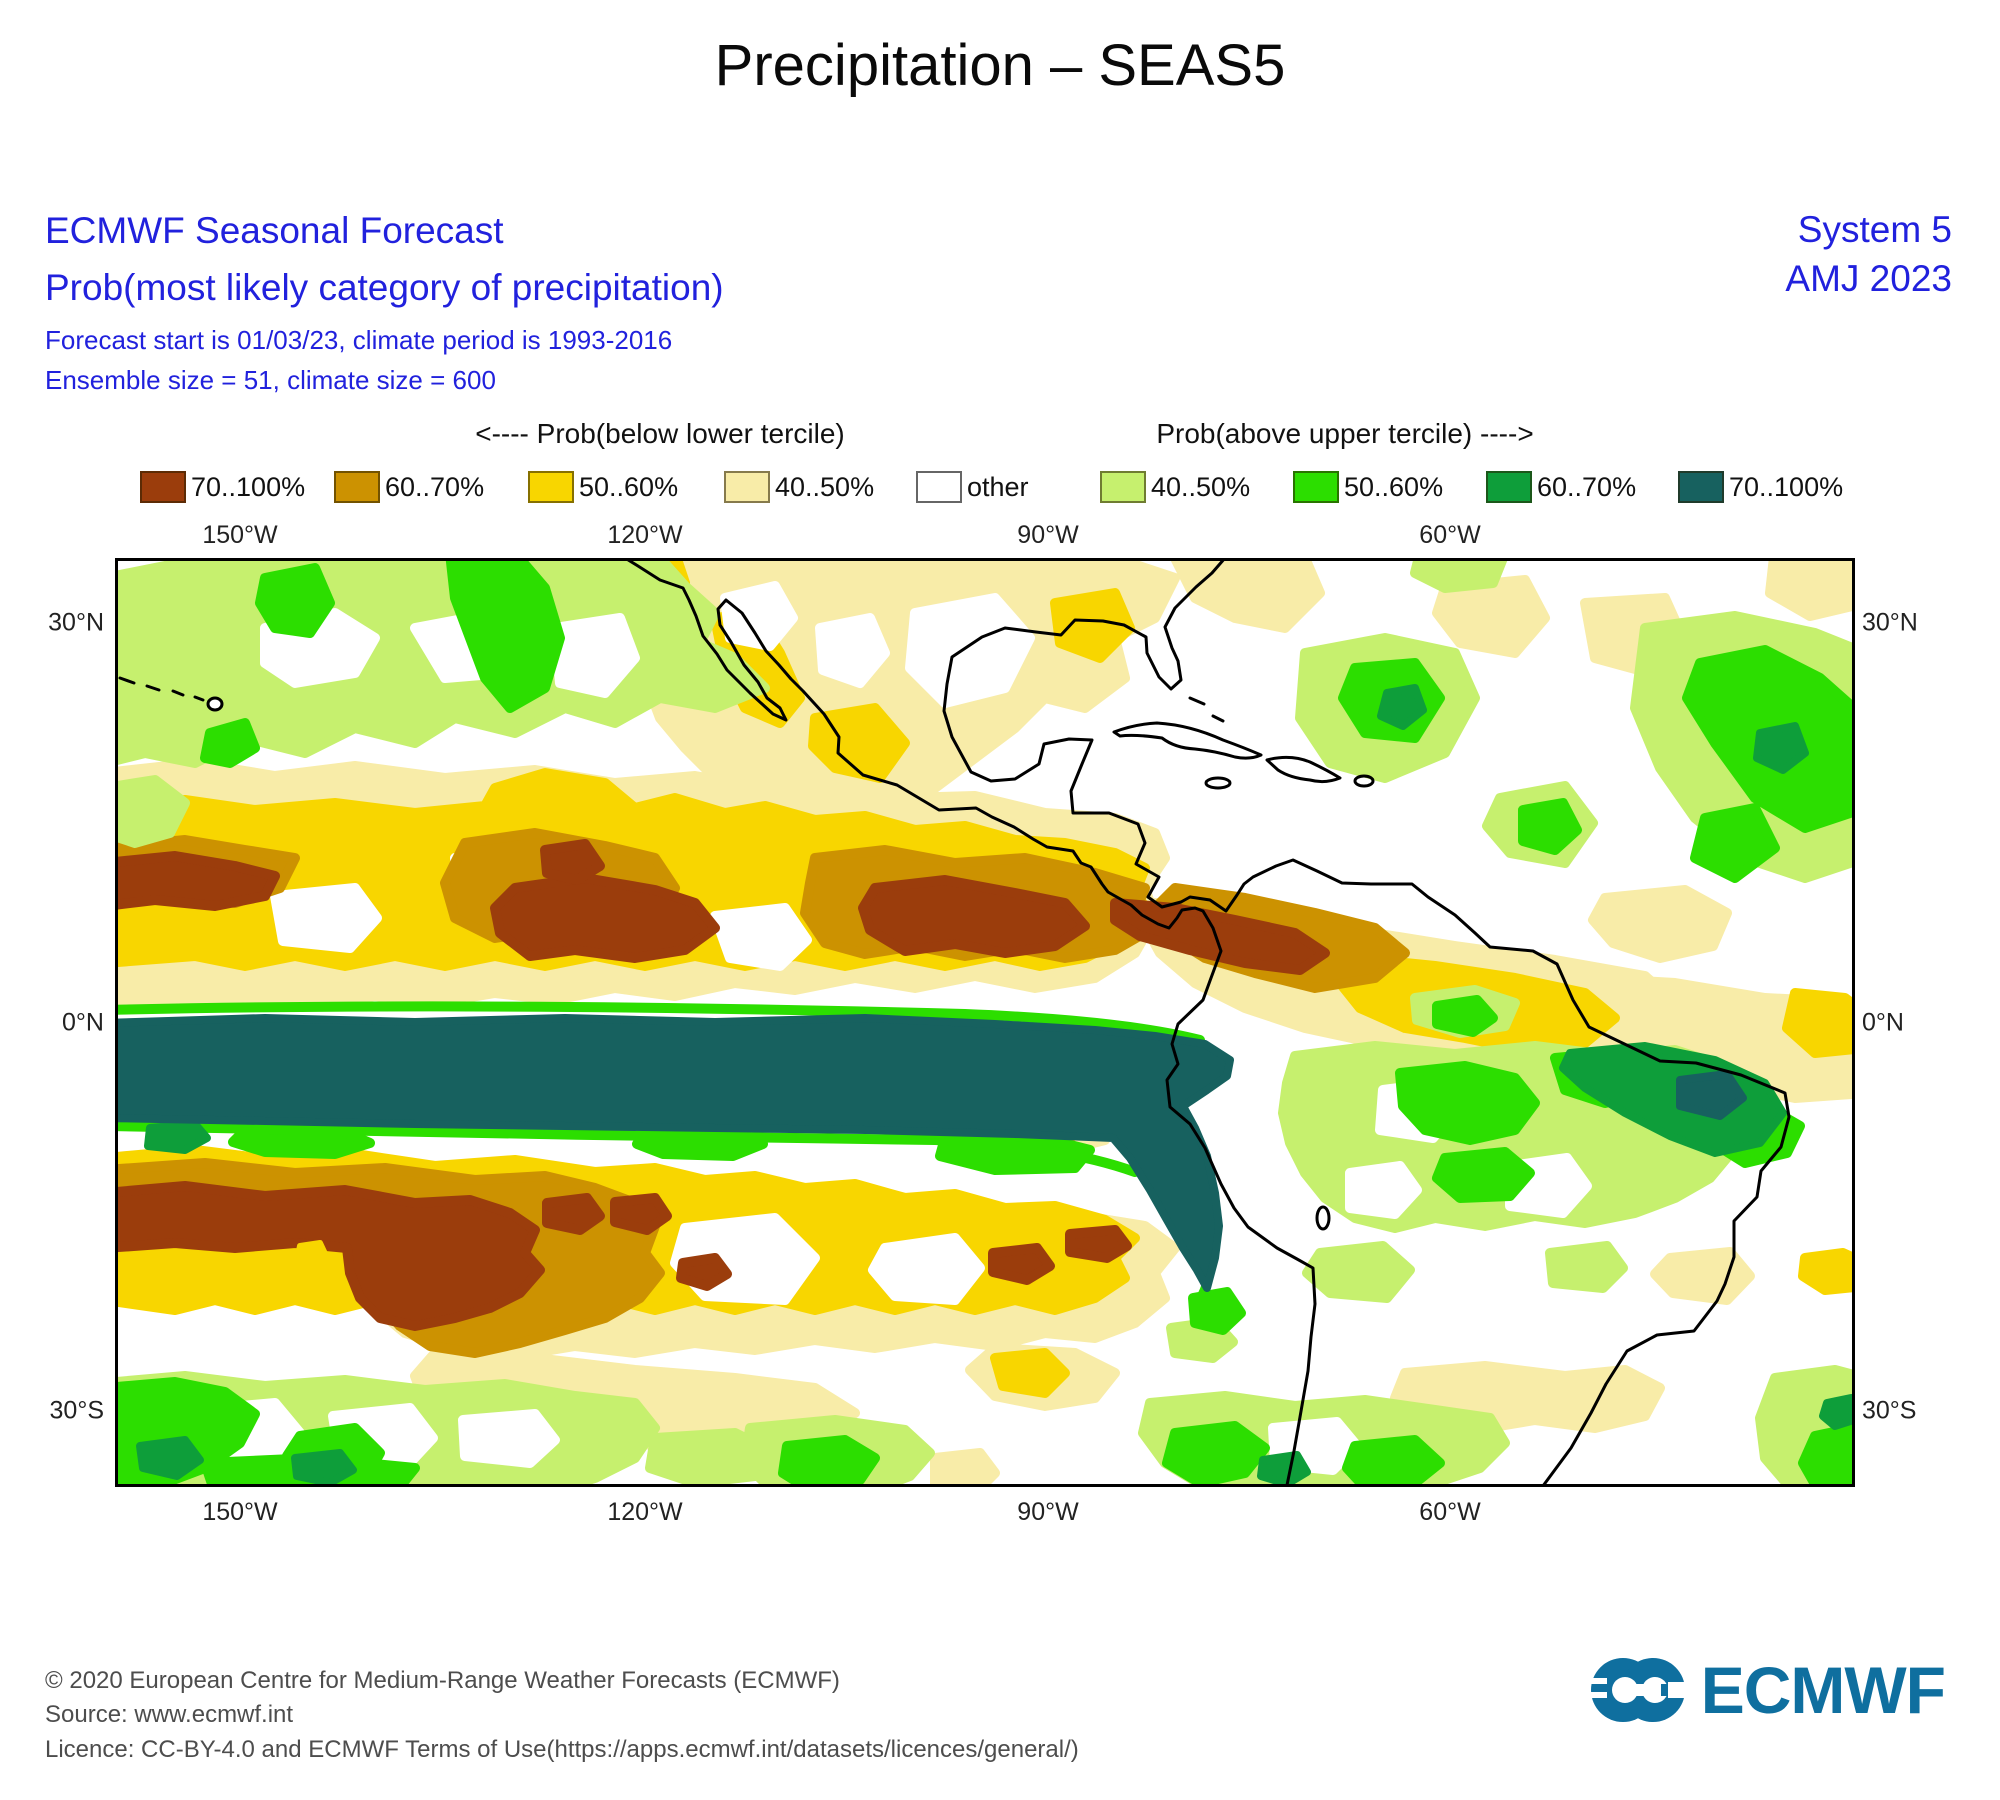 The image size is (2000, 1800). I want to click on coastline-cuba, so click(1187, 740).